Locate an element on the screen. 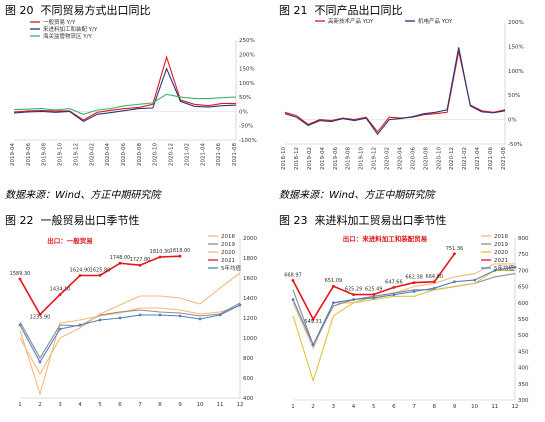 The image size is (545, 422). data-label: 1624.90 is located at coordinates (80, 271).